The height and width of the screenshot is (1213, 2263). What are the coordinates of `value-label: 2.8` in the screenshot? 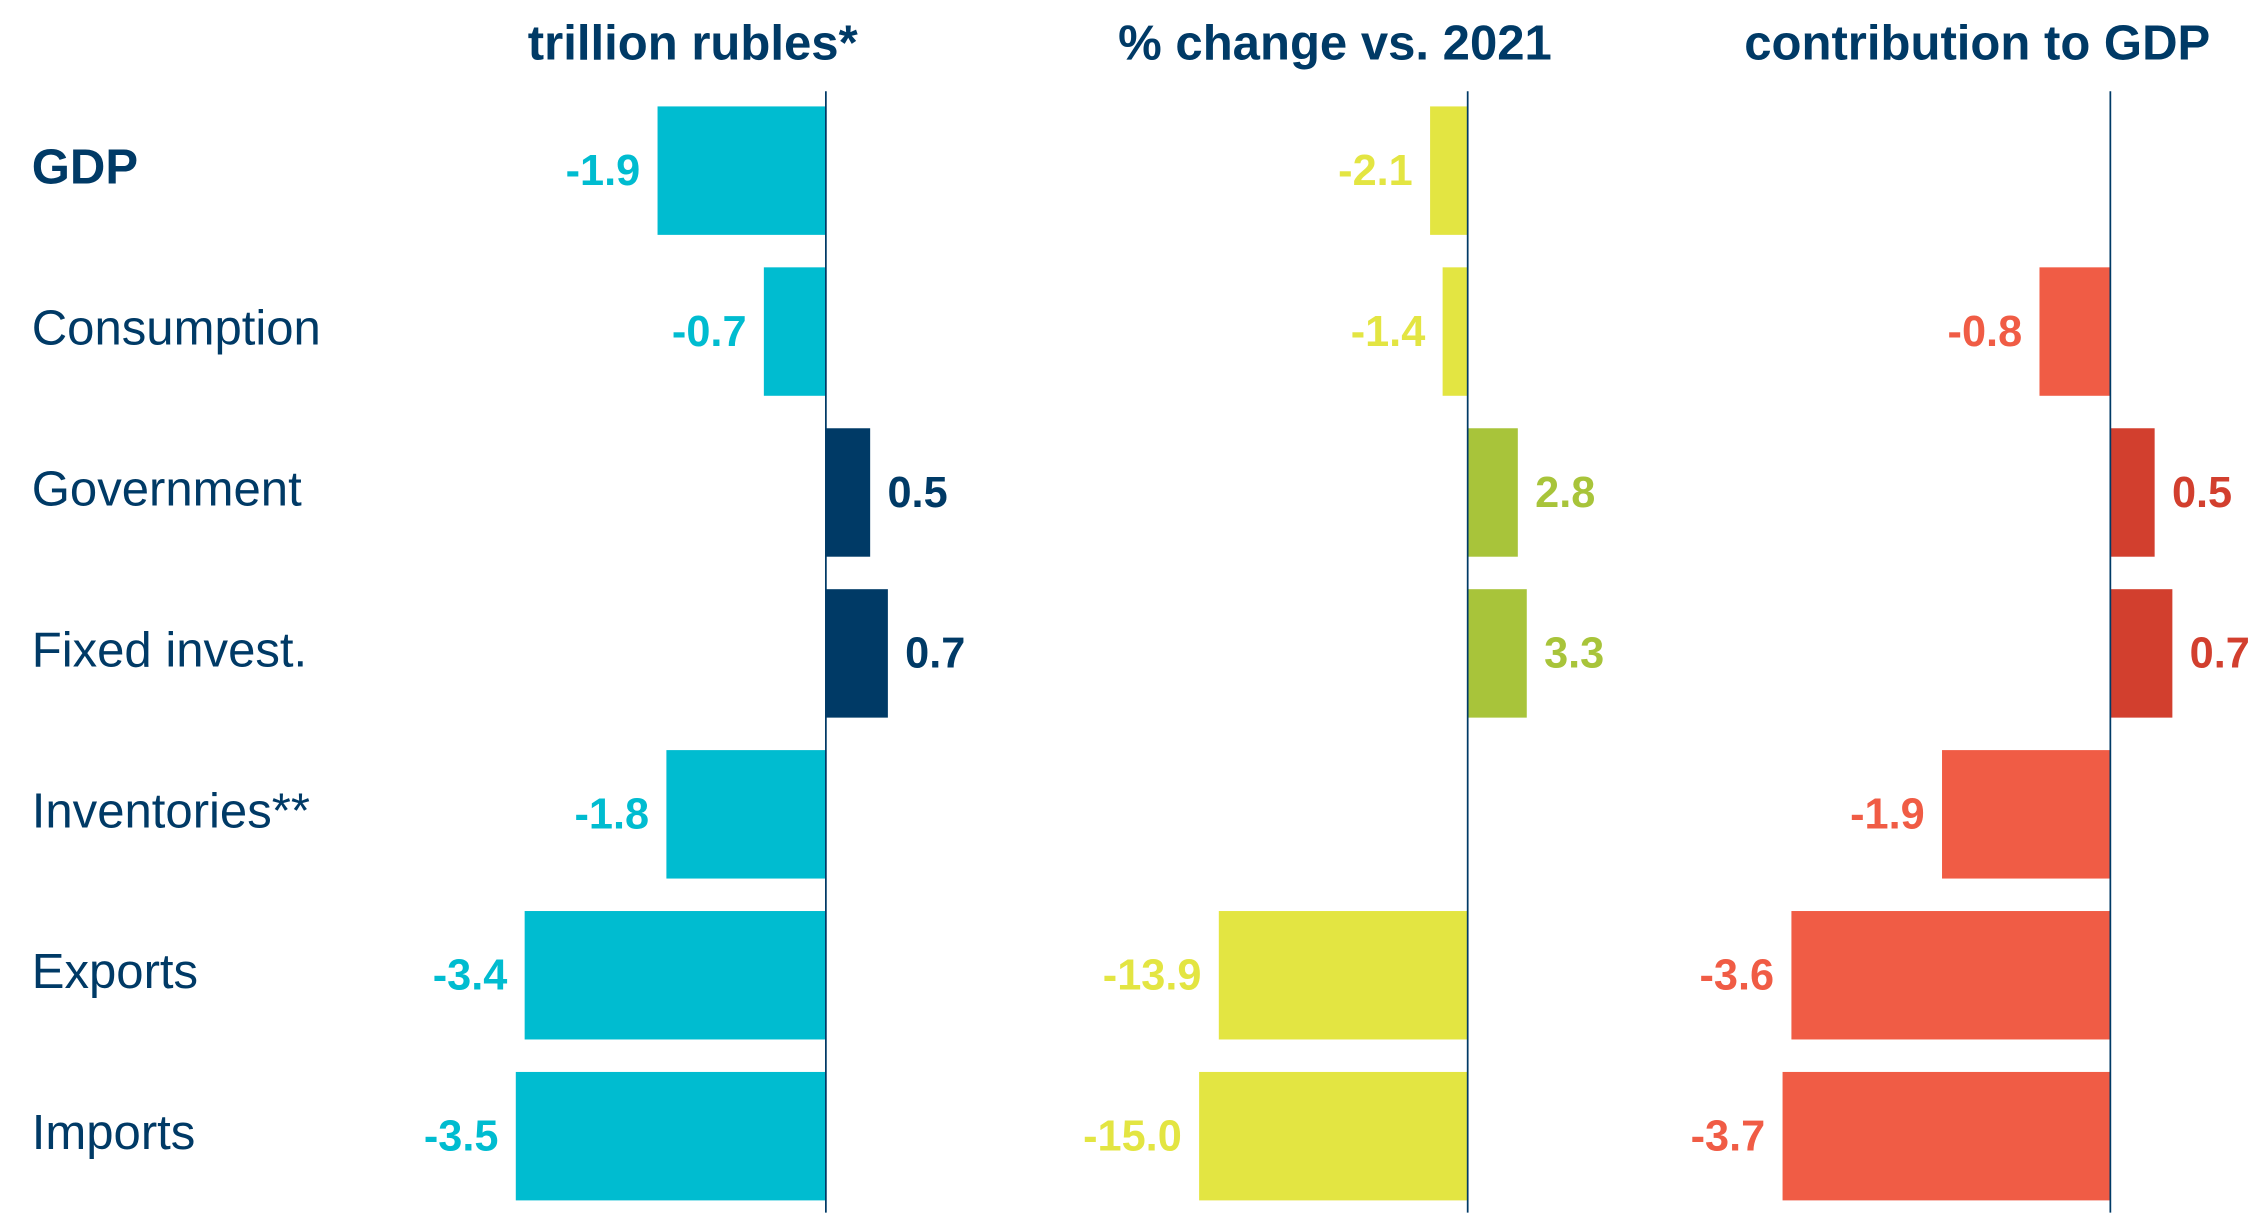 It's located at (1565, 493).